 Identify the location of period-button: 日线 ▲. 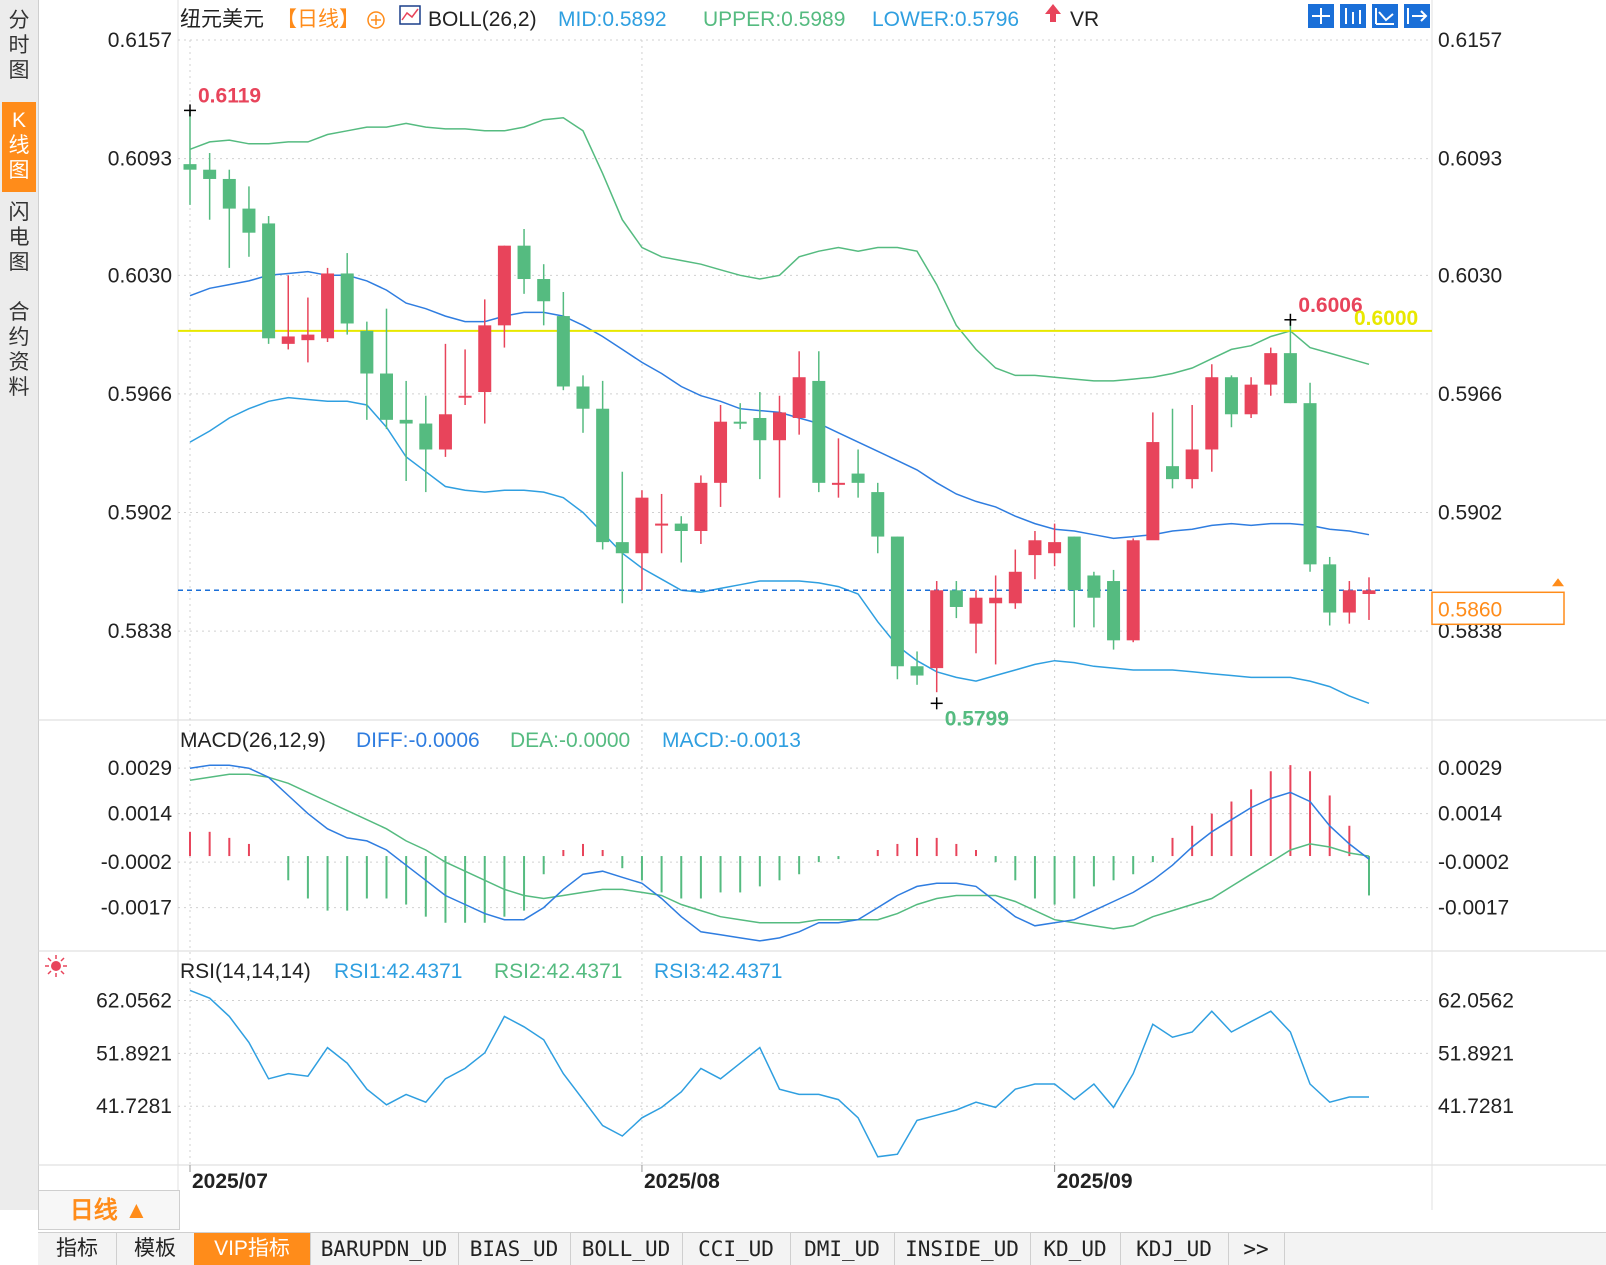
(109, 1210).